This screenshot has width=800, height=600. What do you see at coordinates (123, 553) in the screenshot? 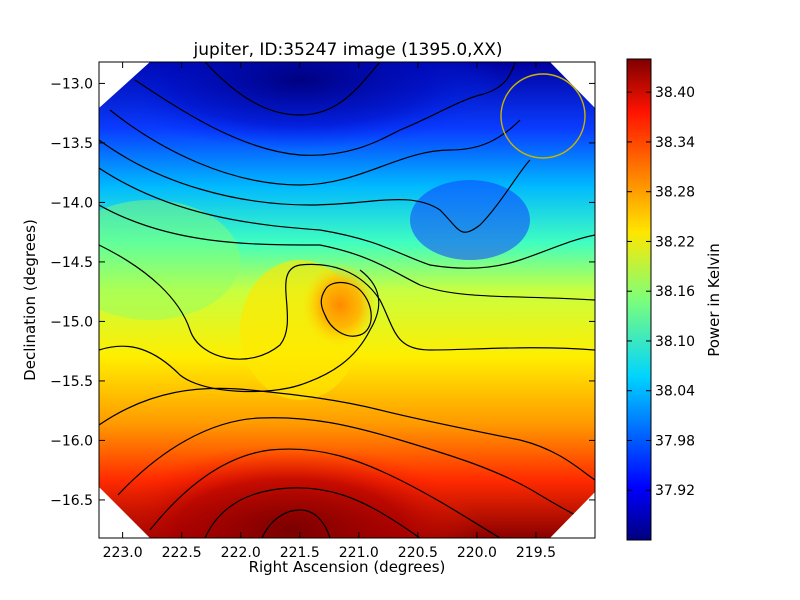
I see `x-tick-label: 223.0` at bounding box center [123, 553].